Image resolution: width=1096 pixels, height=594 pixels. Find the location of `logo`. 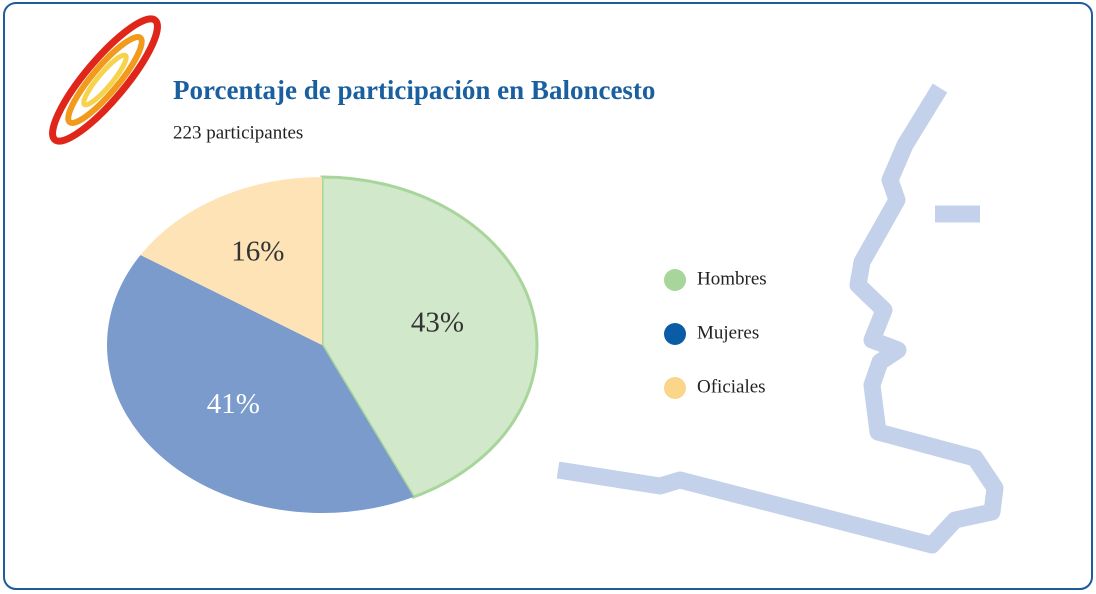

logo is located at coordinates (105, 80).